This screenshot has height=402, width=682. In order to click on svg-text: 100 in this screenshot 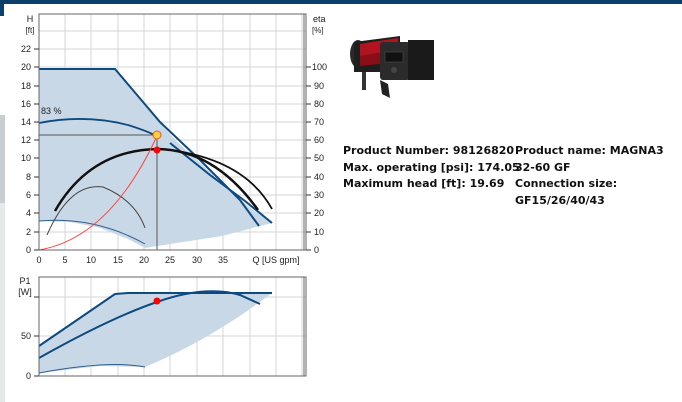, I will do `click(319, 67)`.